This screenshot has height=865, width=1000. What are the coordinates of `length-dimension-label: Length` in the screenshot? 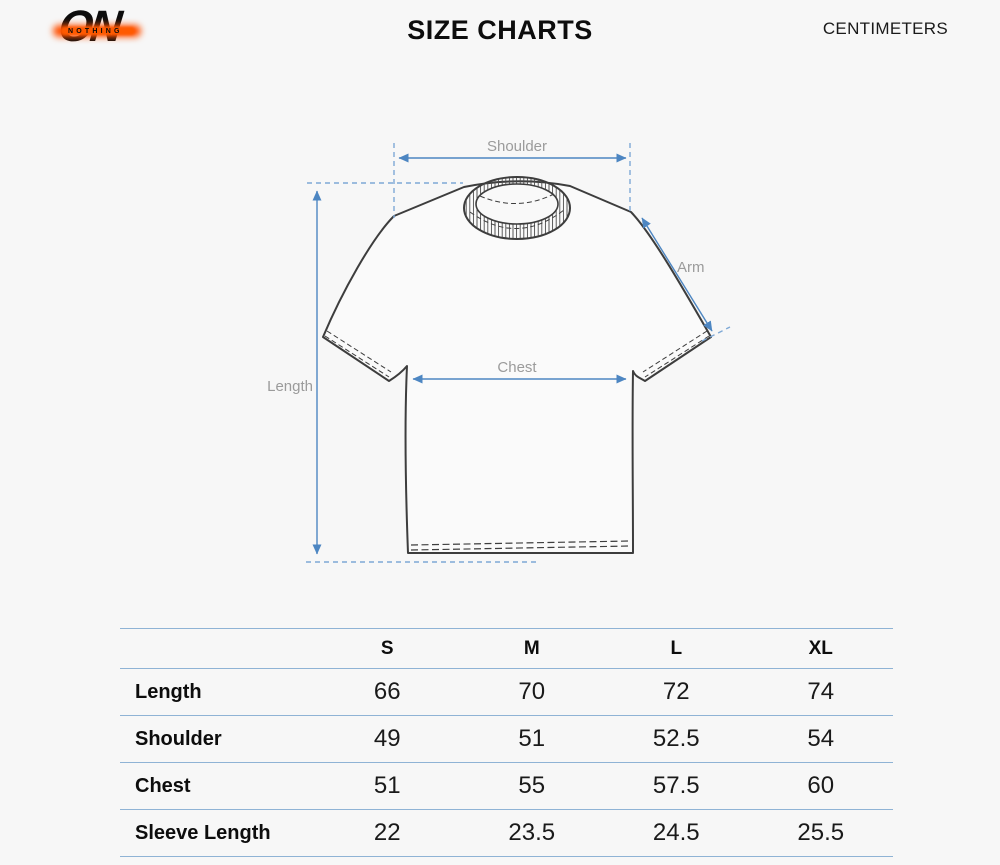 It's located at (290, 386).